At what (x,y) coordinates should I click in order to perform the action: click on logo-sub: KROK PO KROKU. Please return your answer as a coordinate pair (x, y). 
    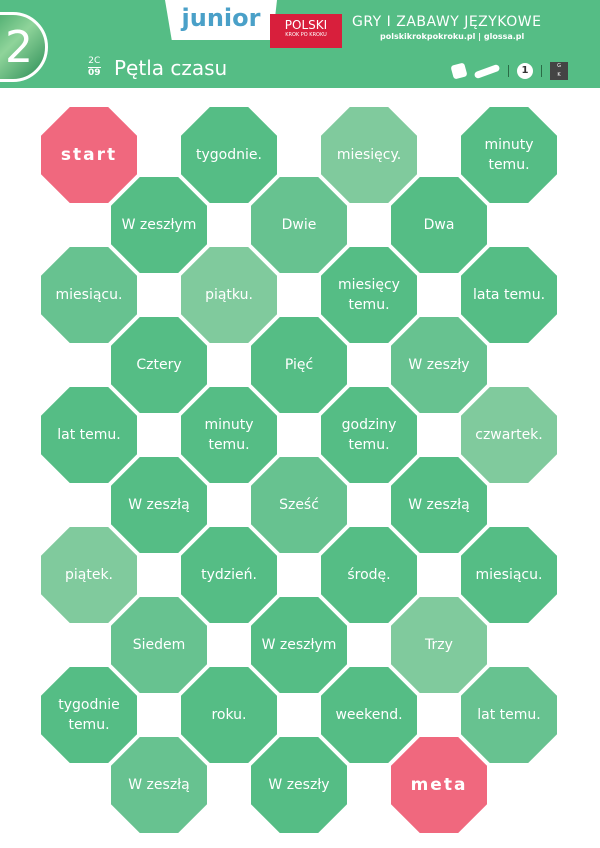
    Looking at the image, I should click on (306, 35).